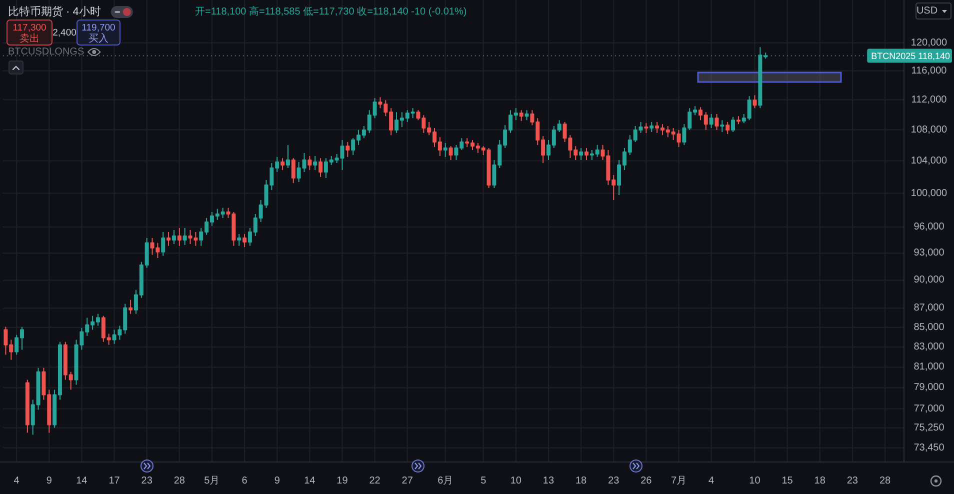  I want to click on x-tick-label: 6月, so click(446, 481).